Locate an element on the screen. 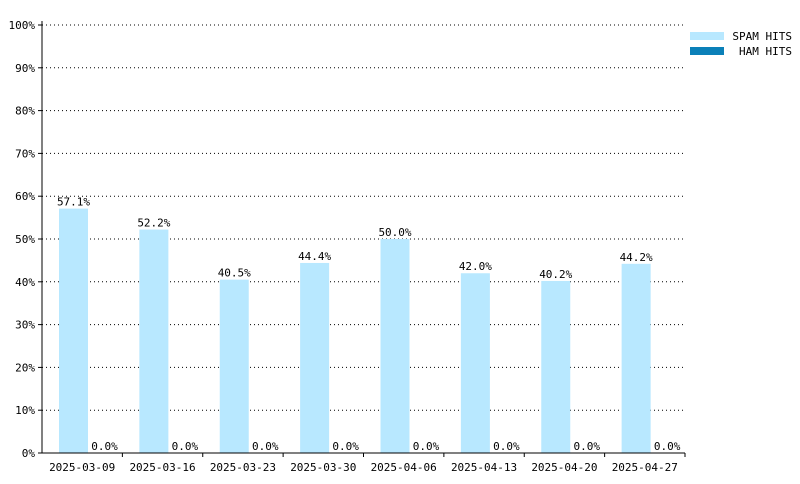 Image resolution: width=800 pixels, height=484 pixels. x-tick-label: 2025-04-13 is located at coordinates (484, 467).